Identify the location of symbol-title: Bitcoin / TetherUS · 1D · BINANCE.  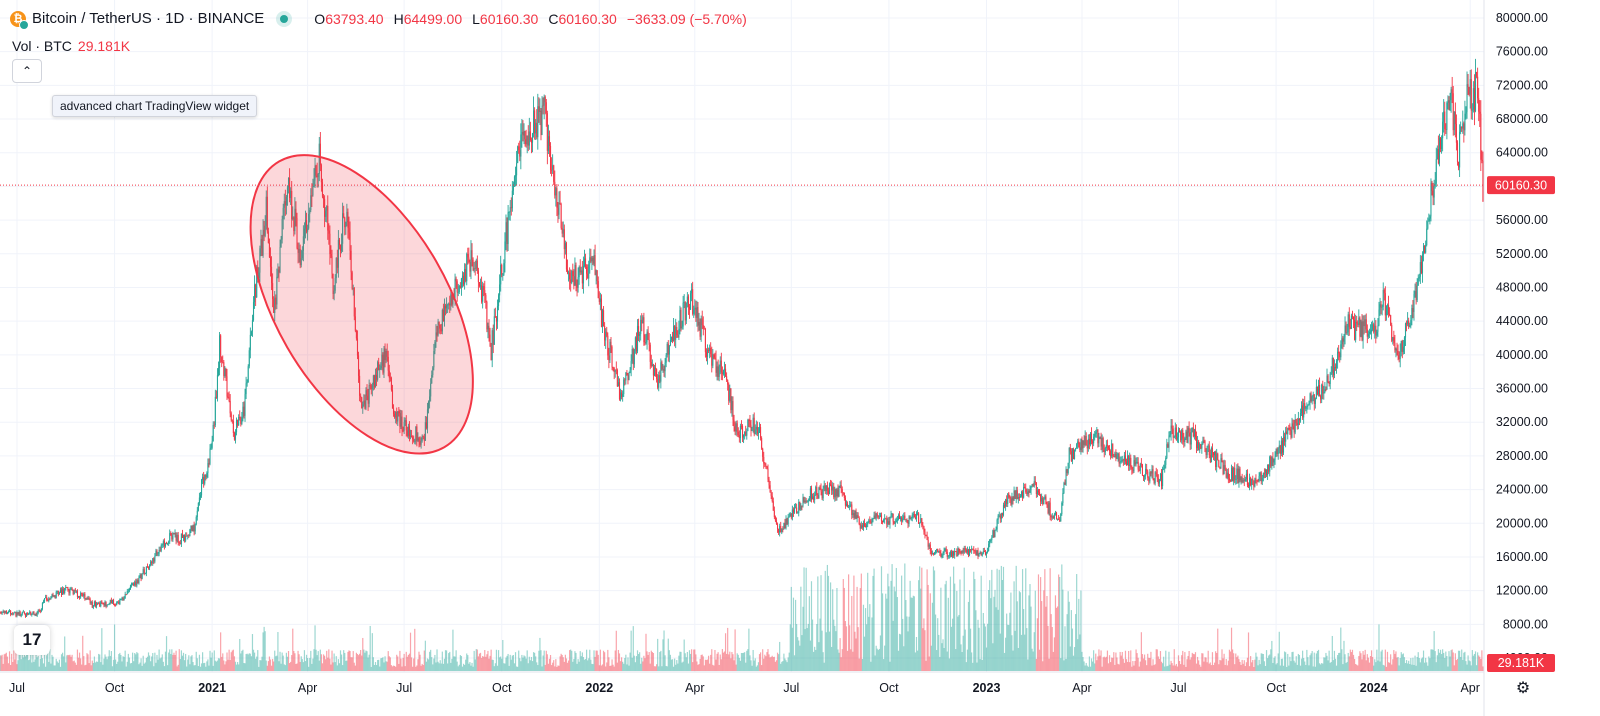
(148, 18).